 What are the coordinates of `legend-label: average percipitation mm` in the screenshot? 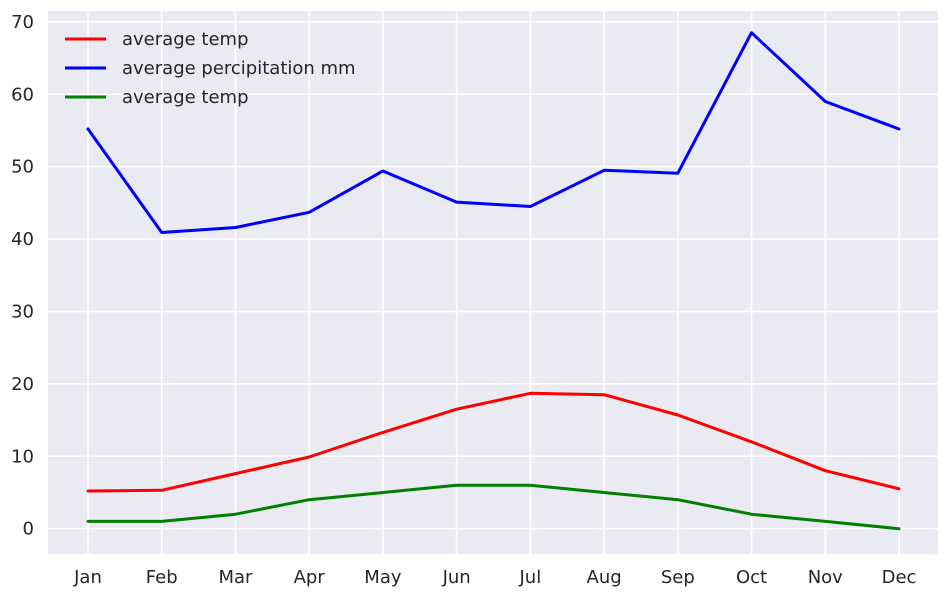 It's located at (239, 68).